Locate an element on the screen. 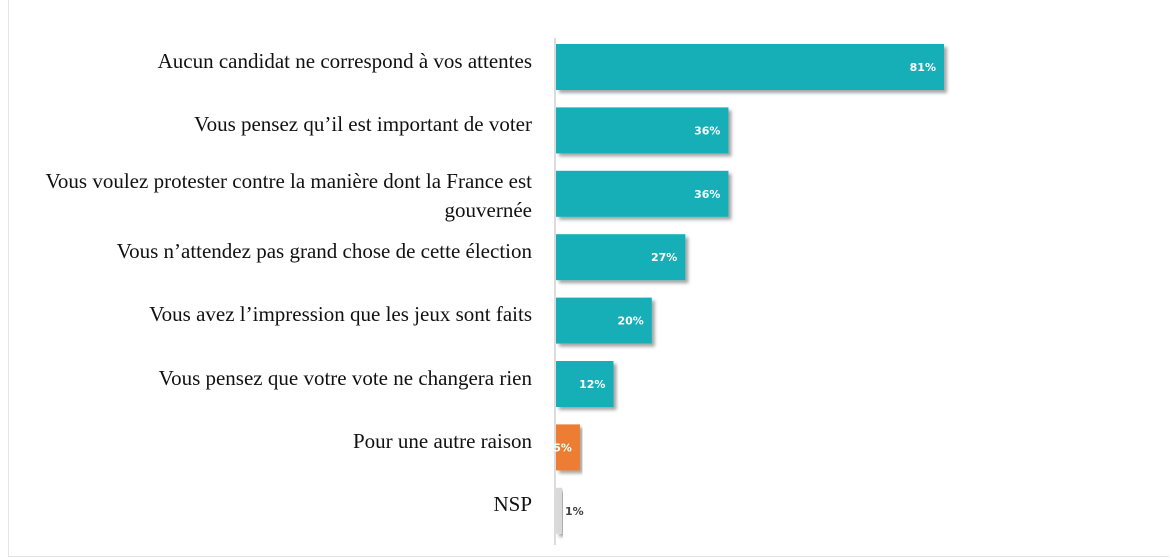 The width and height of the screenshot is (1173, 558). category-label: Pour une autre raison is located at coordinates (442, 440).